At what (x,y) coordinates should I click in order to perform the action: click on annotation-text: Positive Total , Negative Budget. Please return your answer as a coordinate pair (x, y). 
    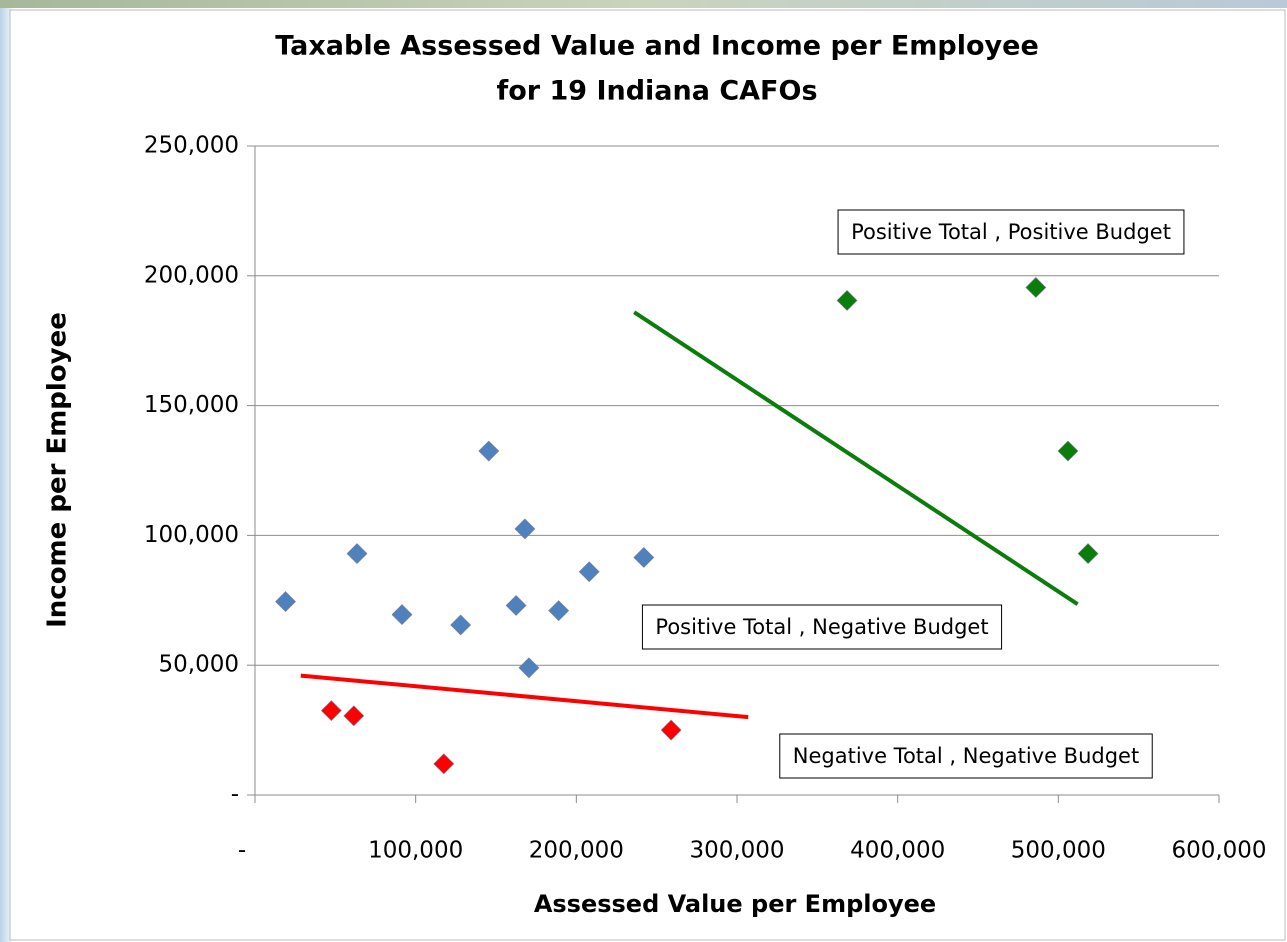
    Looking at the image, I should click on (821, 627).